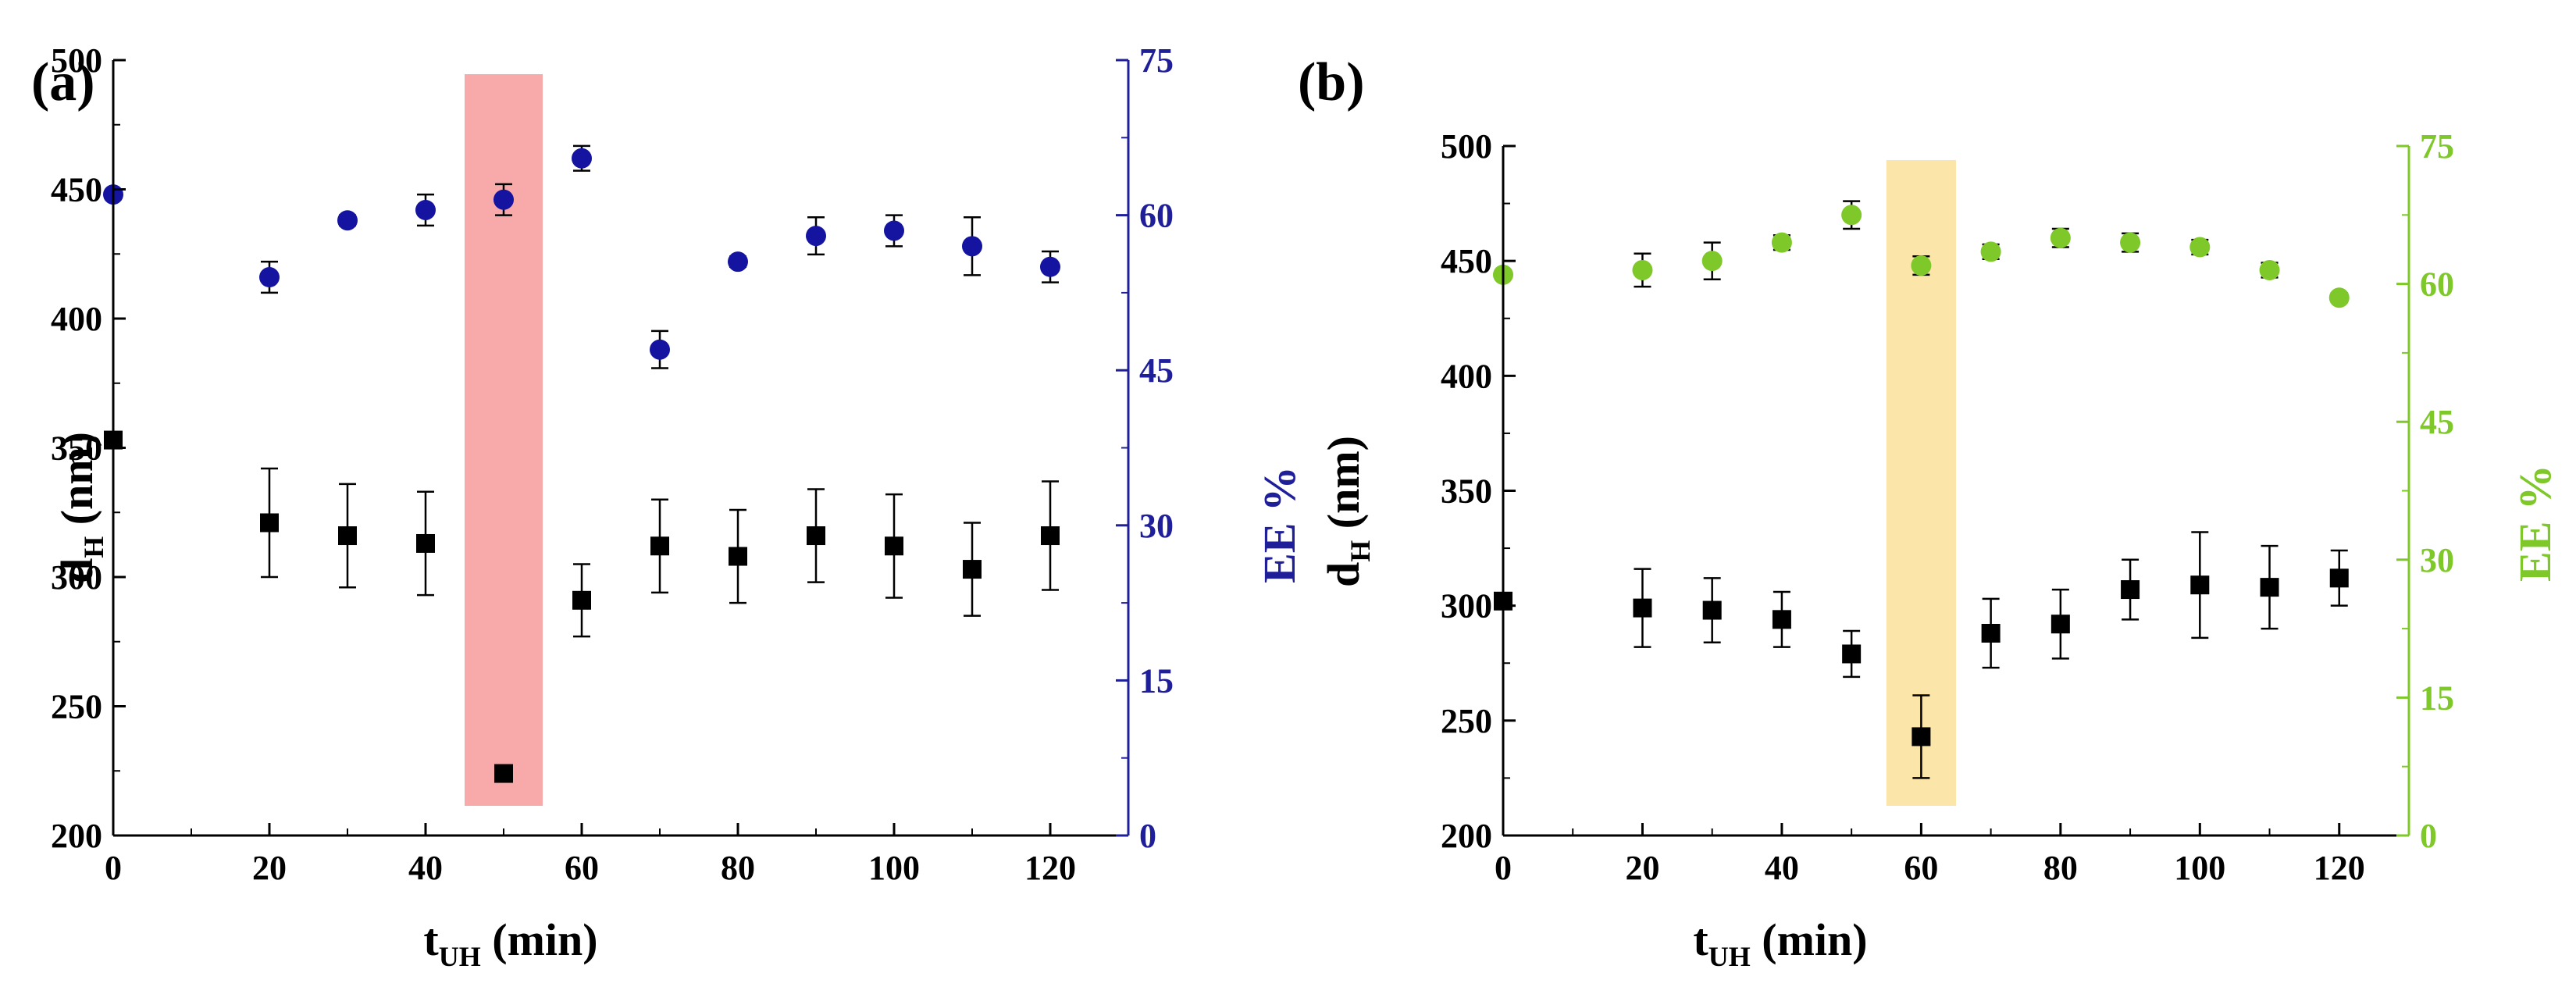  I want to click on y2-tick-label: 0, so click(1147, 836).